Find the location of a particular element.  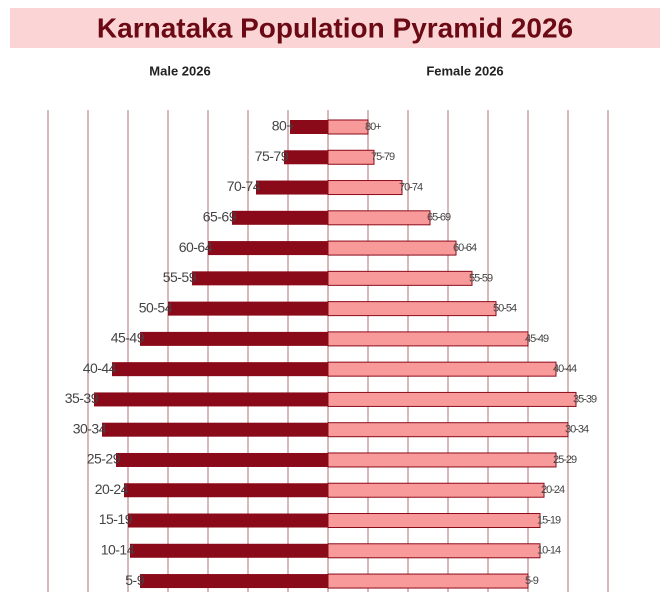

legend-male: Male 2026 is located at coordinates (179, 70).